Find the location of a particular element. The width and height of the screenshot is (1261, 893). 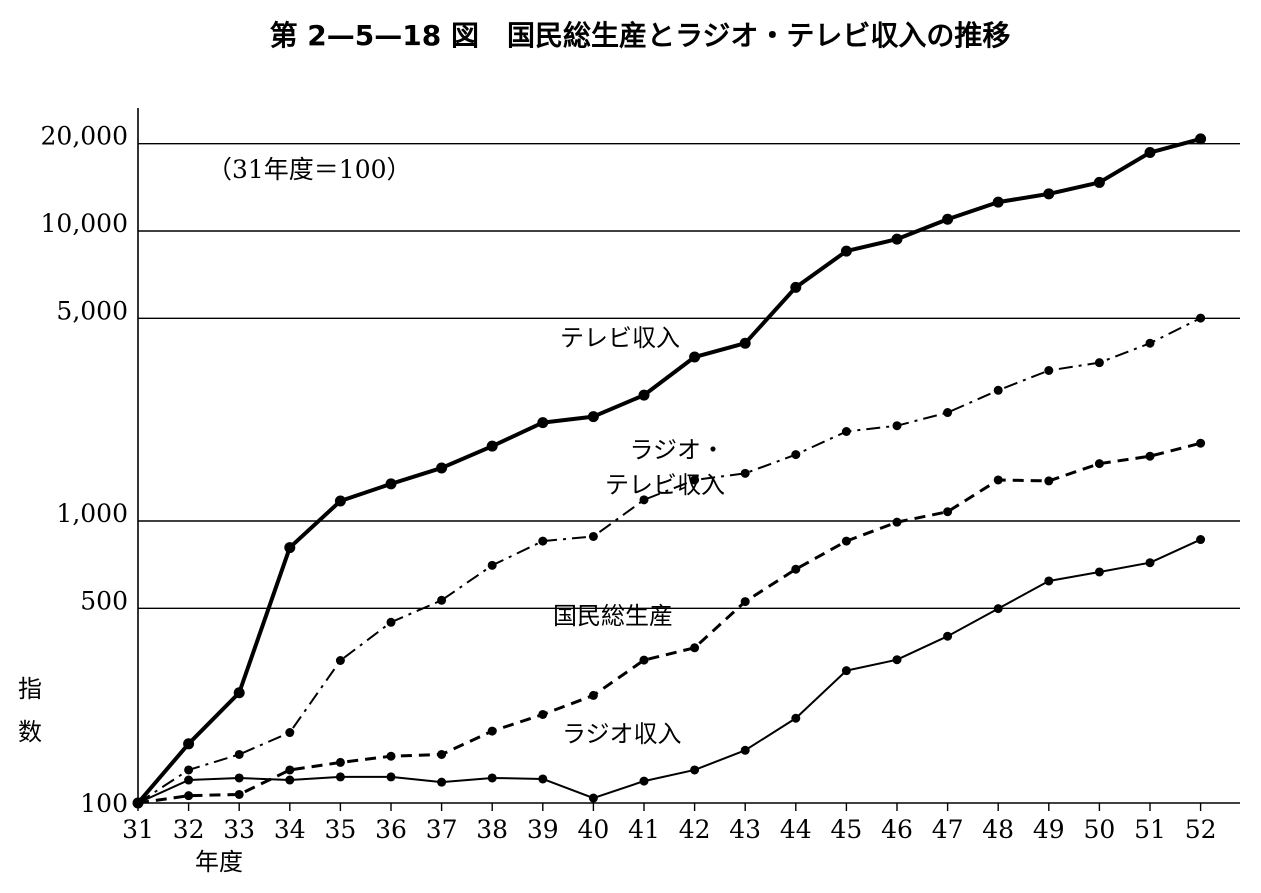

series-label-1-line-1: テレビ収入 is located at coordinates (665, 485).